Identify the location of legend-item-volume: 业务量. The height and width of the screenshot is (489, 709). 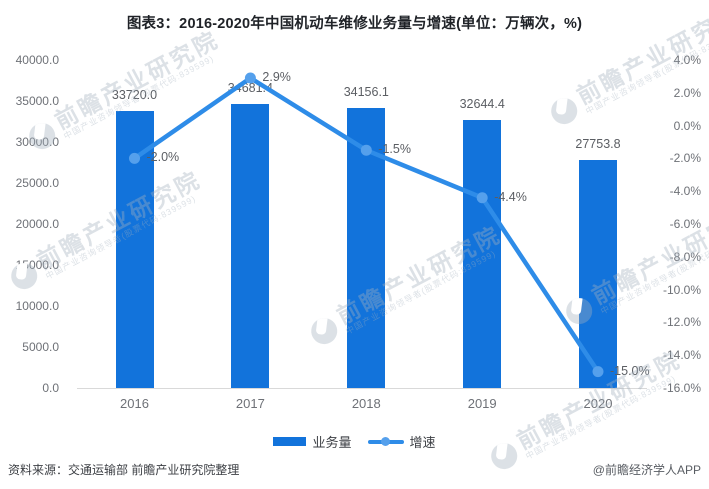
(312, 441).